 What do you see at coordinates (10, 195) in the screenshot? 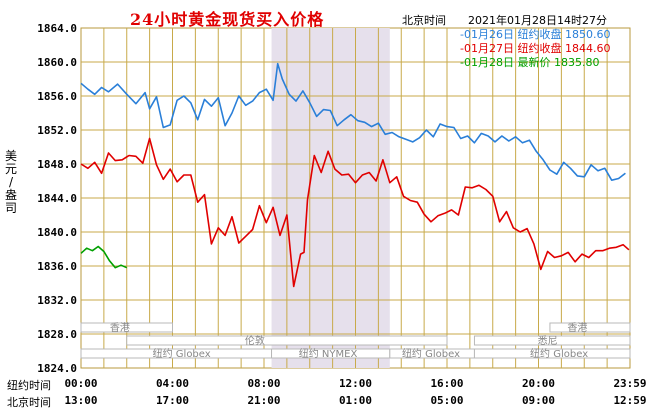
I see `y-axis-label-char: 盎` at bounding box center [10, 195].